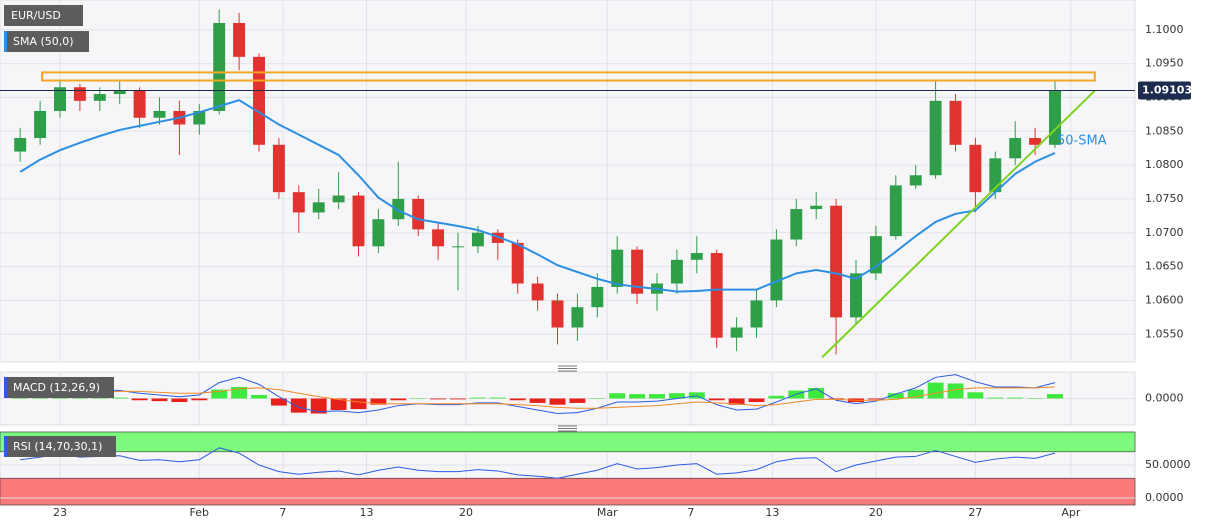  What do you see at coordinates (1164, 198) in the screenshot?
I see `y-tick-label: 1.0750` at bounding box center [1164, 198].